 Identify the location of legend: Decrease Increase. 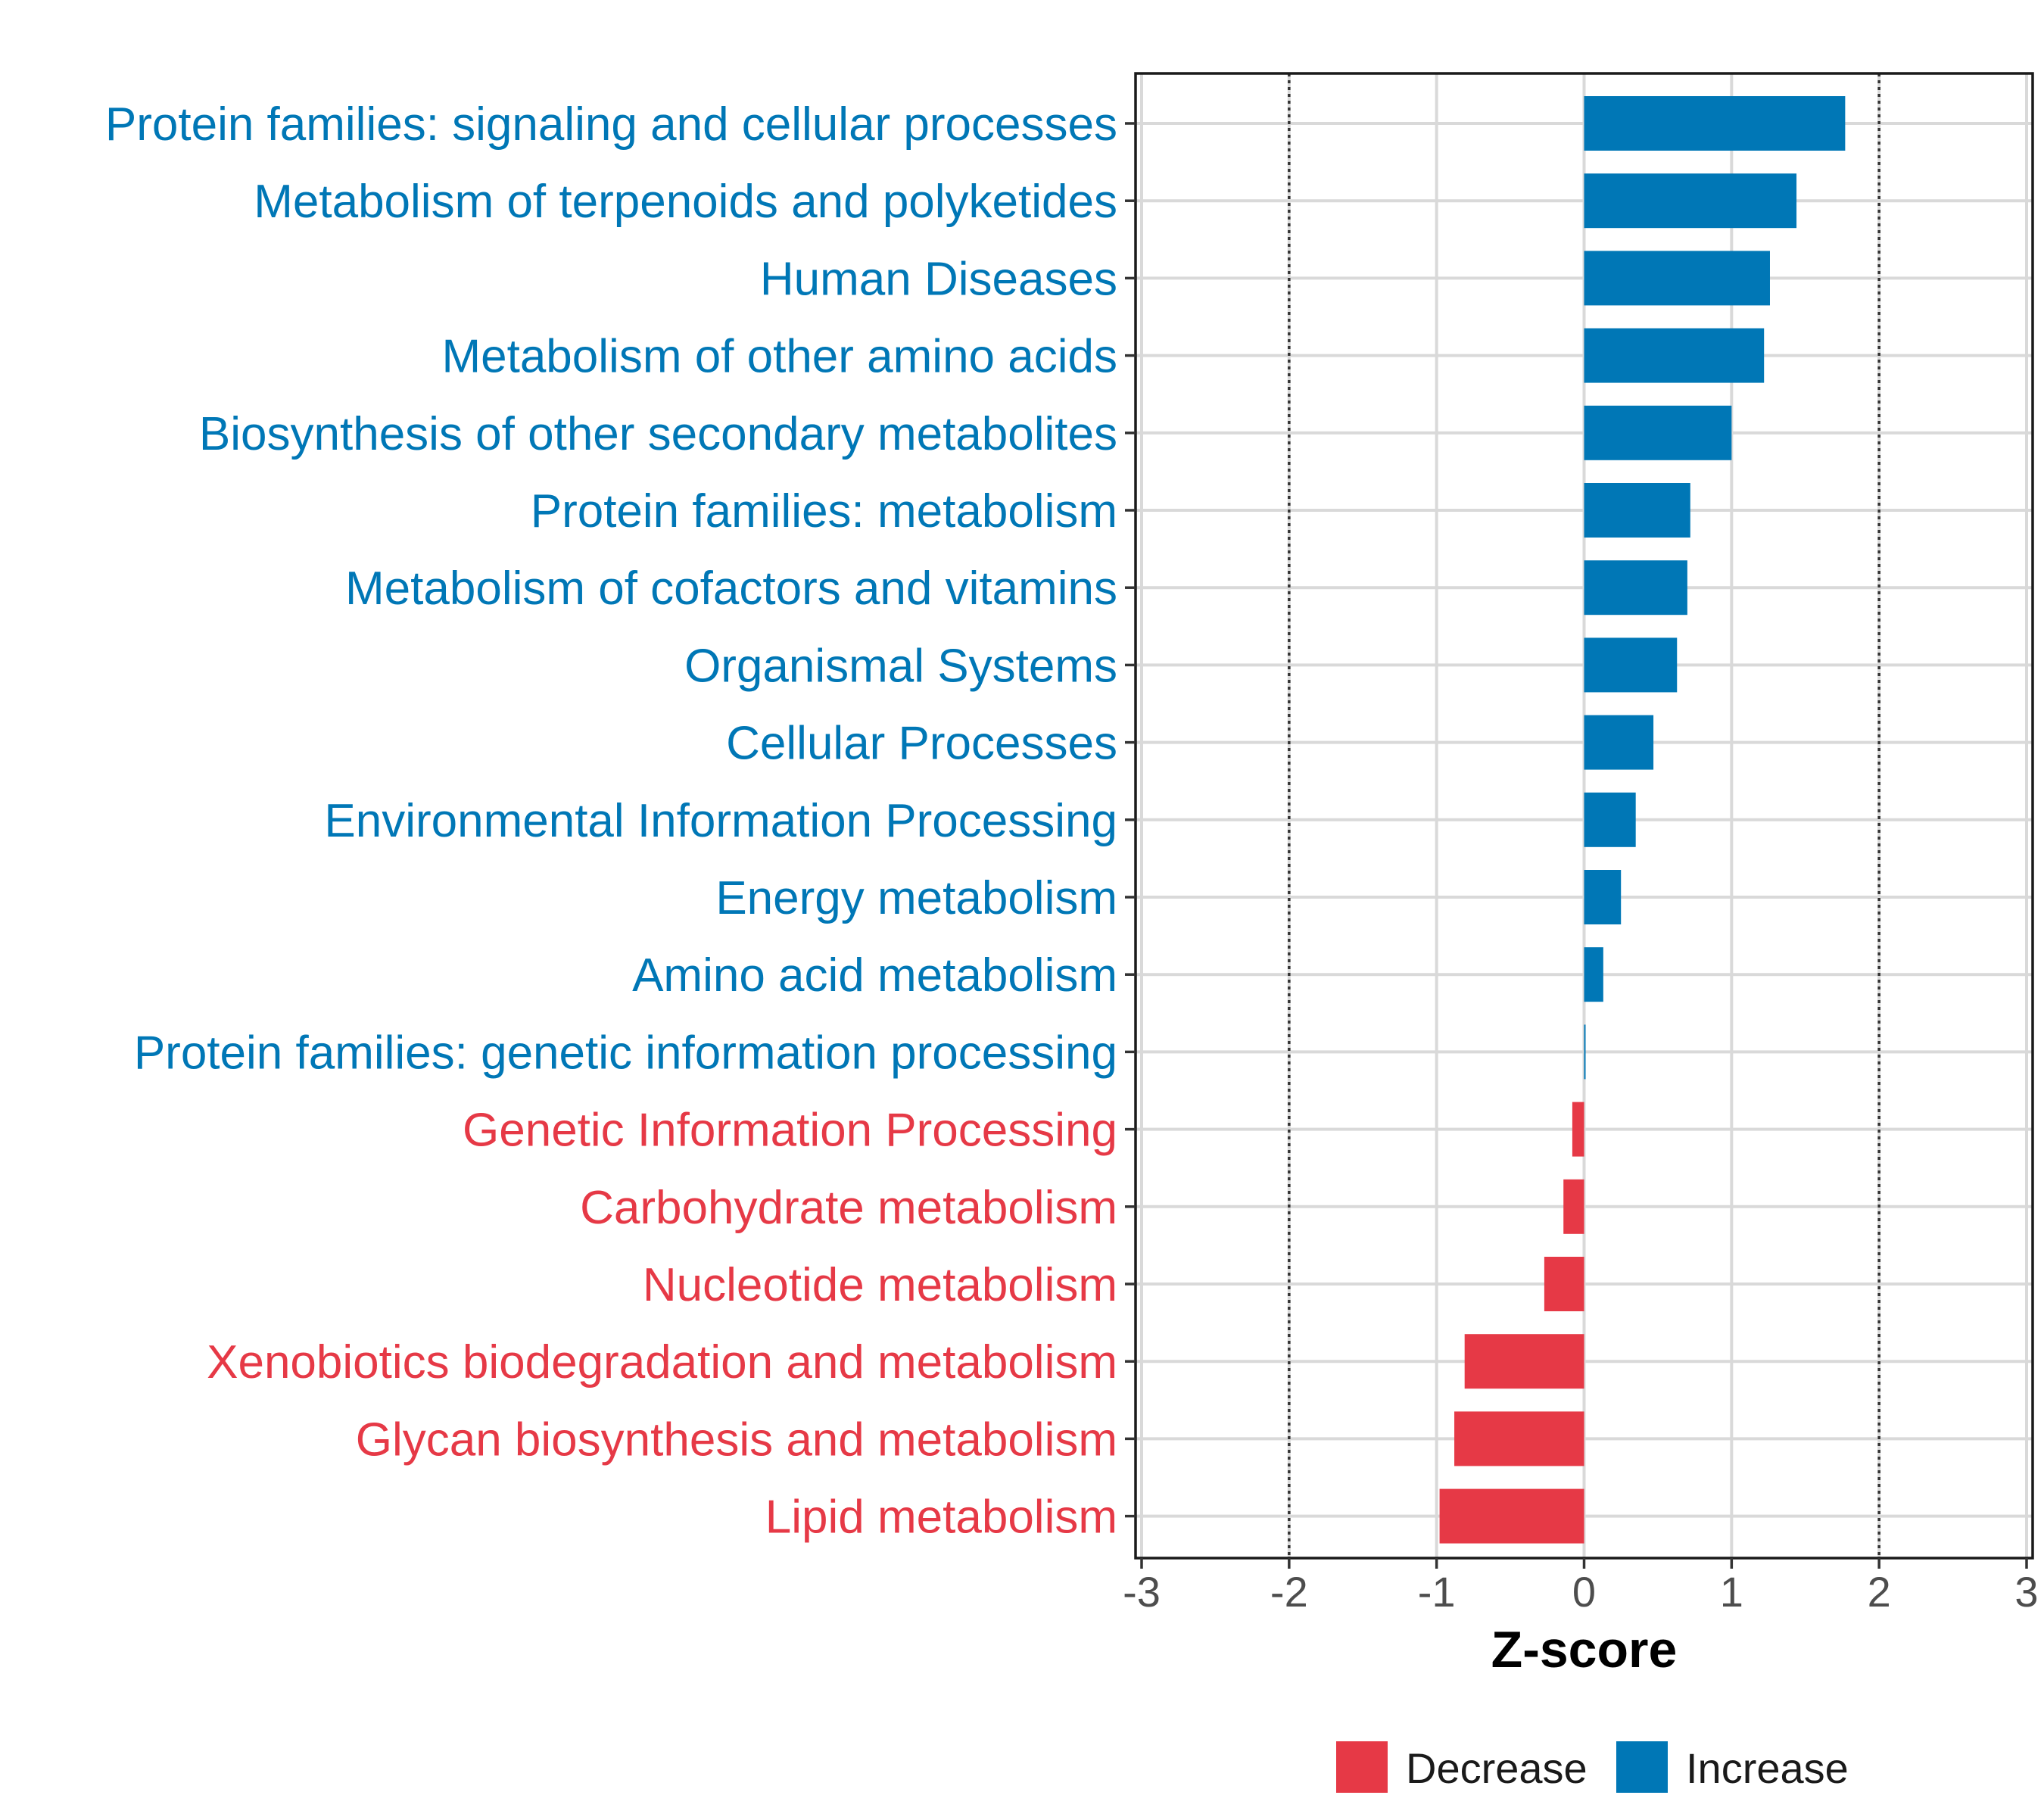
(1592, 1767).